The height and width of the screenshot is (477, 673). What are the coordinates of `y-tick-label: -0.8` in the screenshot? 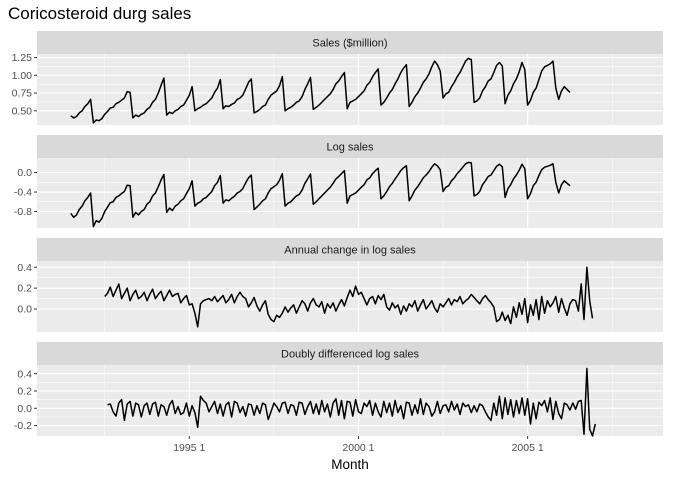 It's located at (23, 212).